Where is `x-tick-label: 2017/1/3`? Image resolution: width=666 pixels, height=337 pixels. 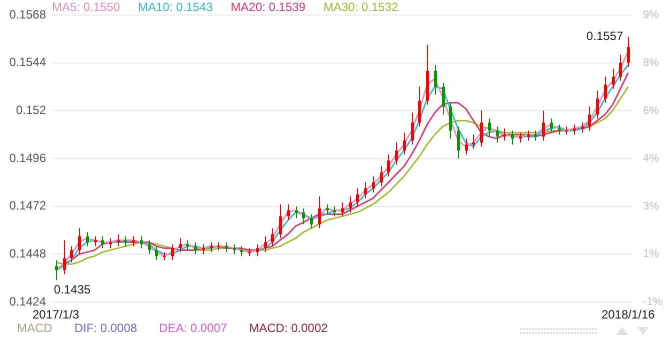
x-tick-label: 2017/1/3 is located at coordinates (56, 315).